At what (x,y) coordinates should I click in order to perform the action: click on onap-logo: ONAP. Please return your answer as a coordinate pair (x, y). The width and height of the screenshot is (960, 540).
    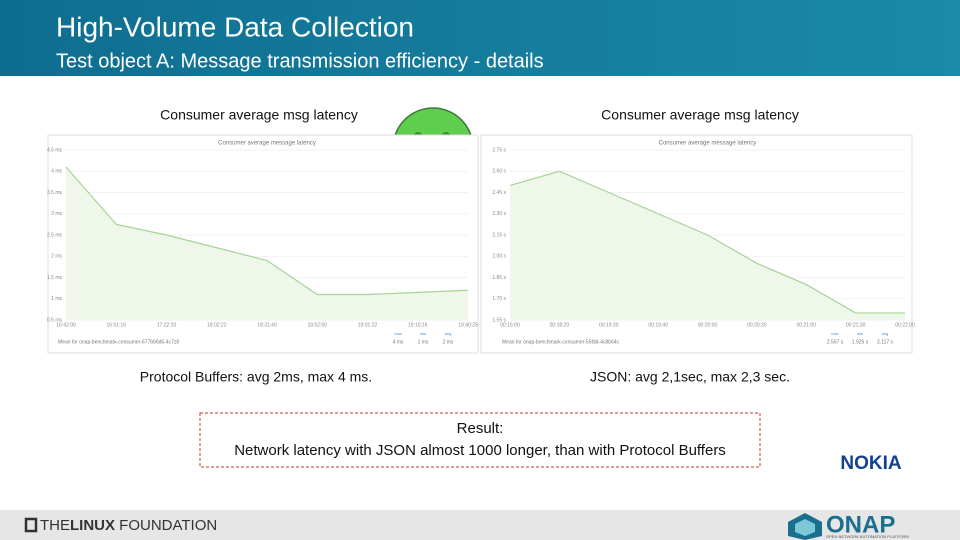
    Looking at the image, I should click on (860, 524).